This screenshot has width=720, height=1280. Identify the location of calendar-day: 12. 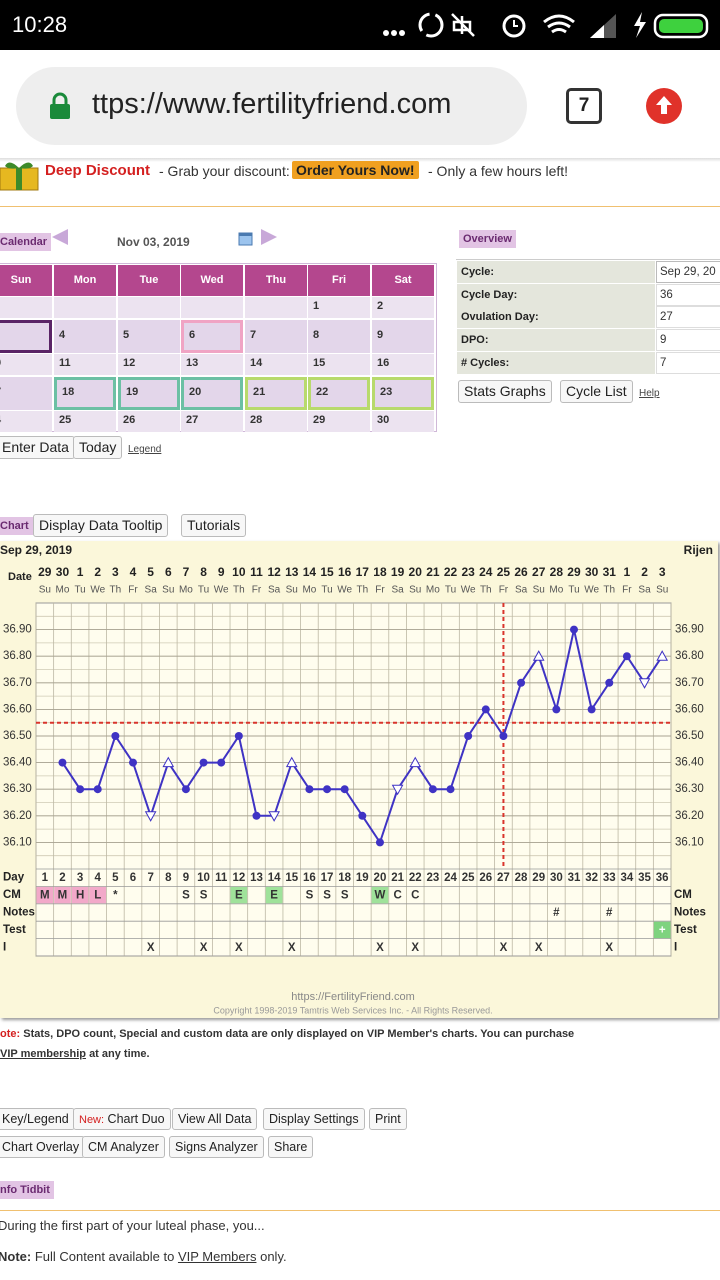
(149, 364).